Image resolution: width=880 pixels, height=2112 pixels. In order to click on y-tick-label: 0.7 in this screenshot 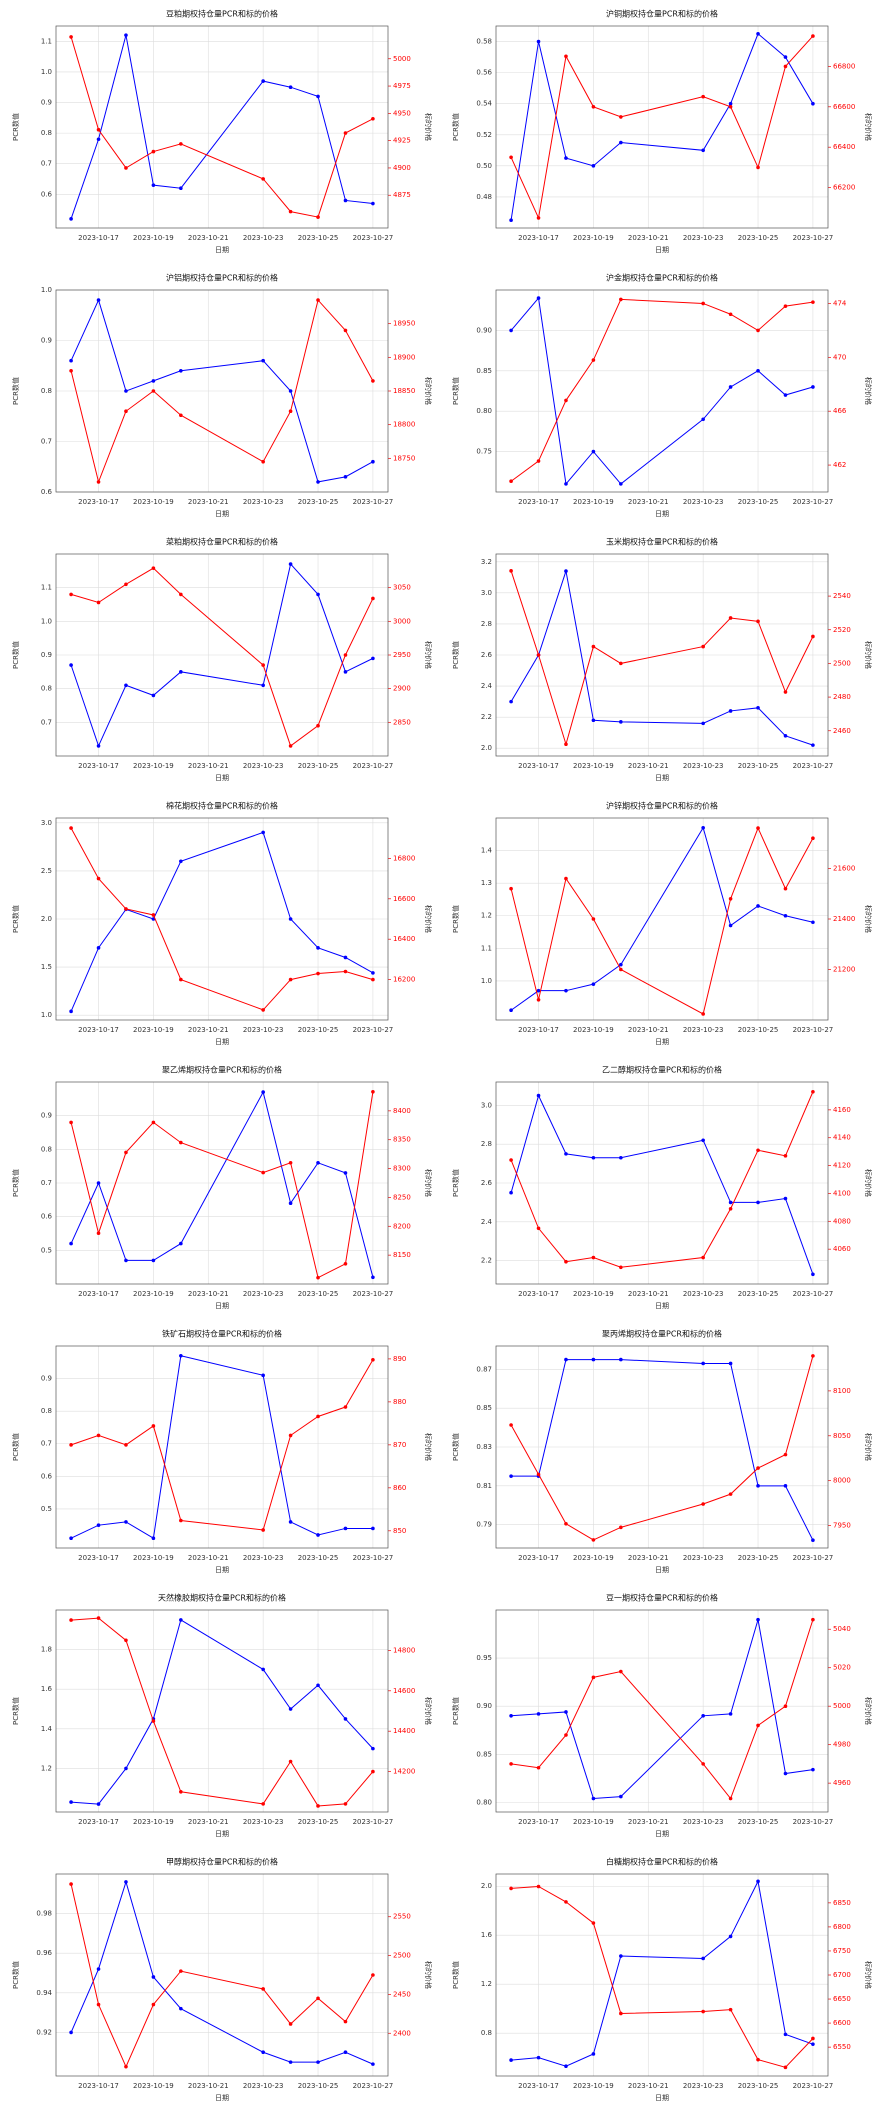, I will do `click(46, 1444)`.